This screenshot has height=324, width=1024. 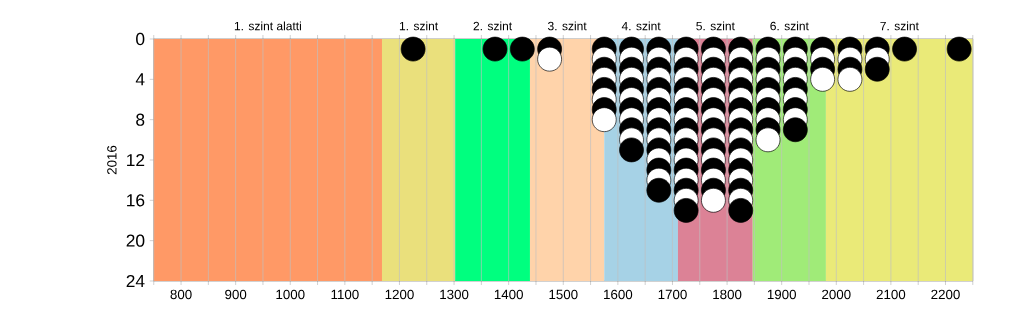 What do you see at coordinates (267, 26) in the screenshot?
I see `band-label: 1. szint alatti` at bounding box center [267, 26].